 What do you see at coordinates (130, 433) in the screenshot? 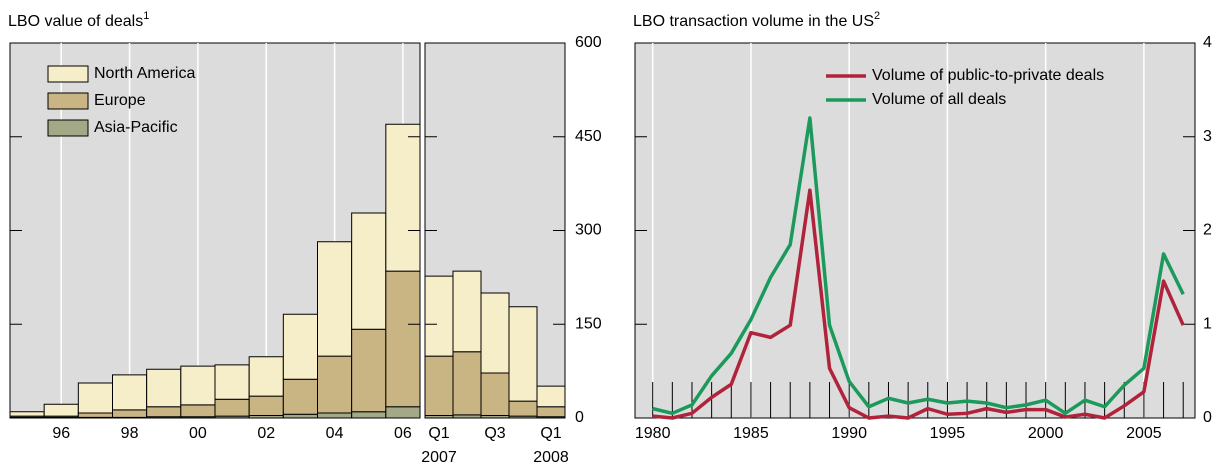
I see `x-tick-label: 98` at bounding box center [130, 433].